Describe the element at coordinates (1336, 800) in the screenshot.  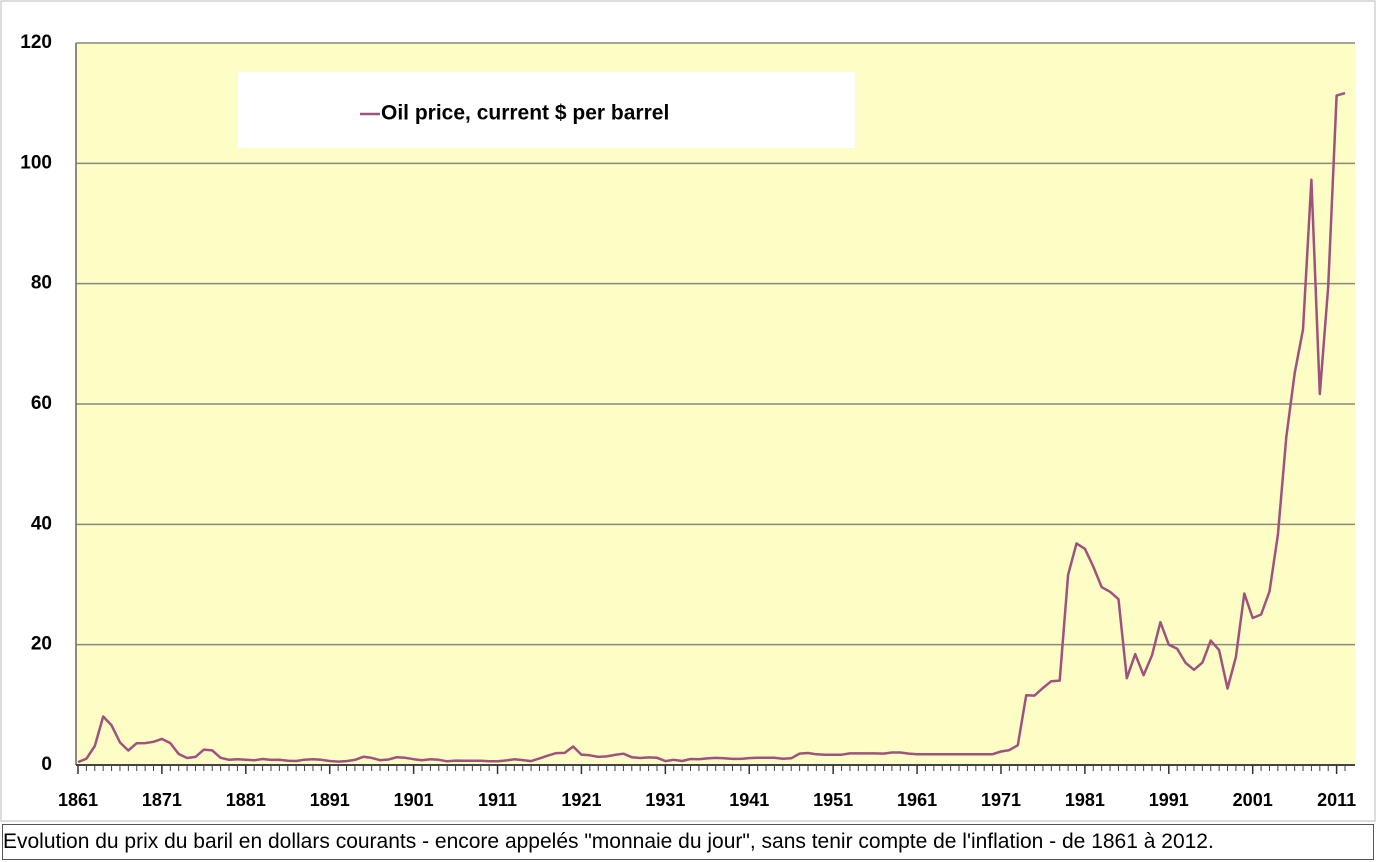
I see `x-tick-label: 2011` at that location.